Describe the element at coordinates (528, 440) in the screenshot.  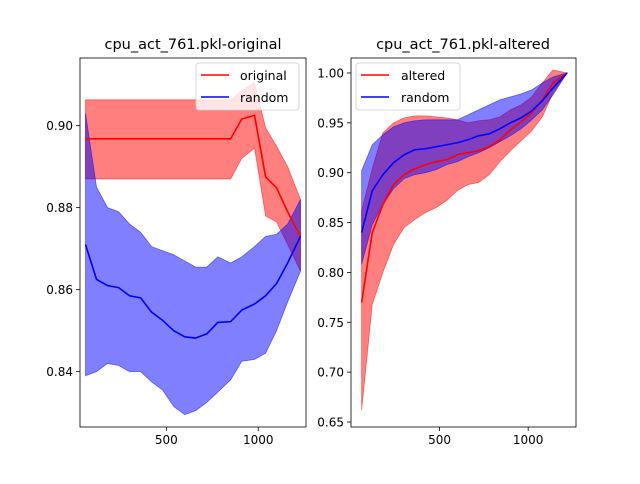
I see `x-tick-label-altered-1000: 1000` at that location.